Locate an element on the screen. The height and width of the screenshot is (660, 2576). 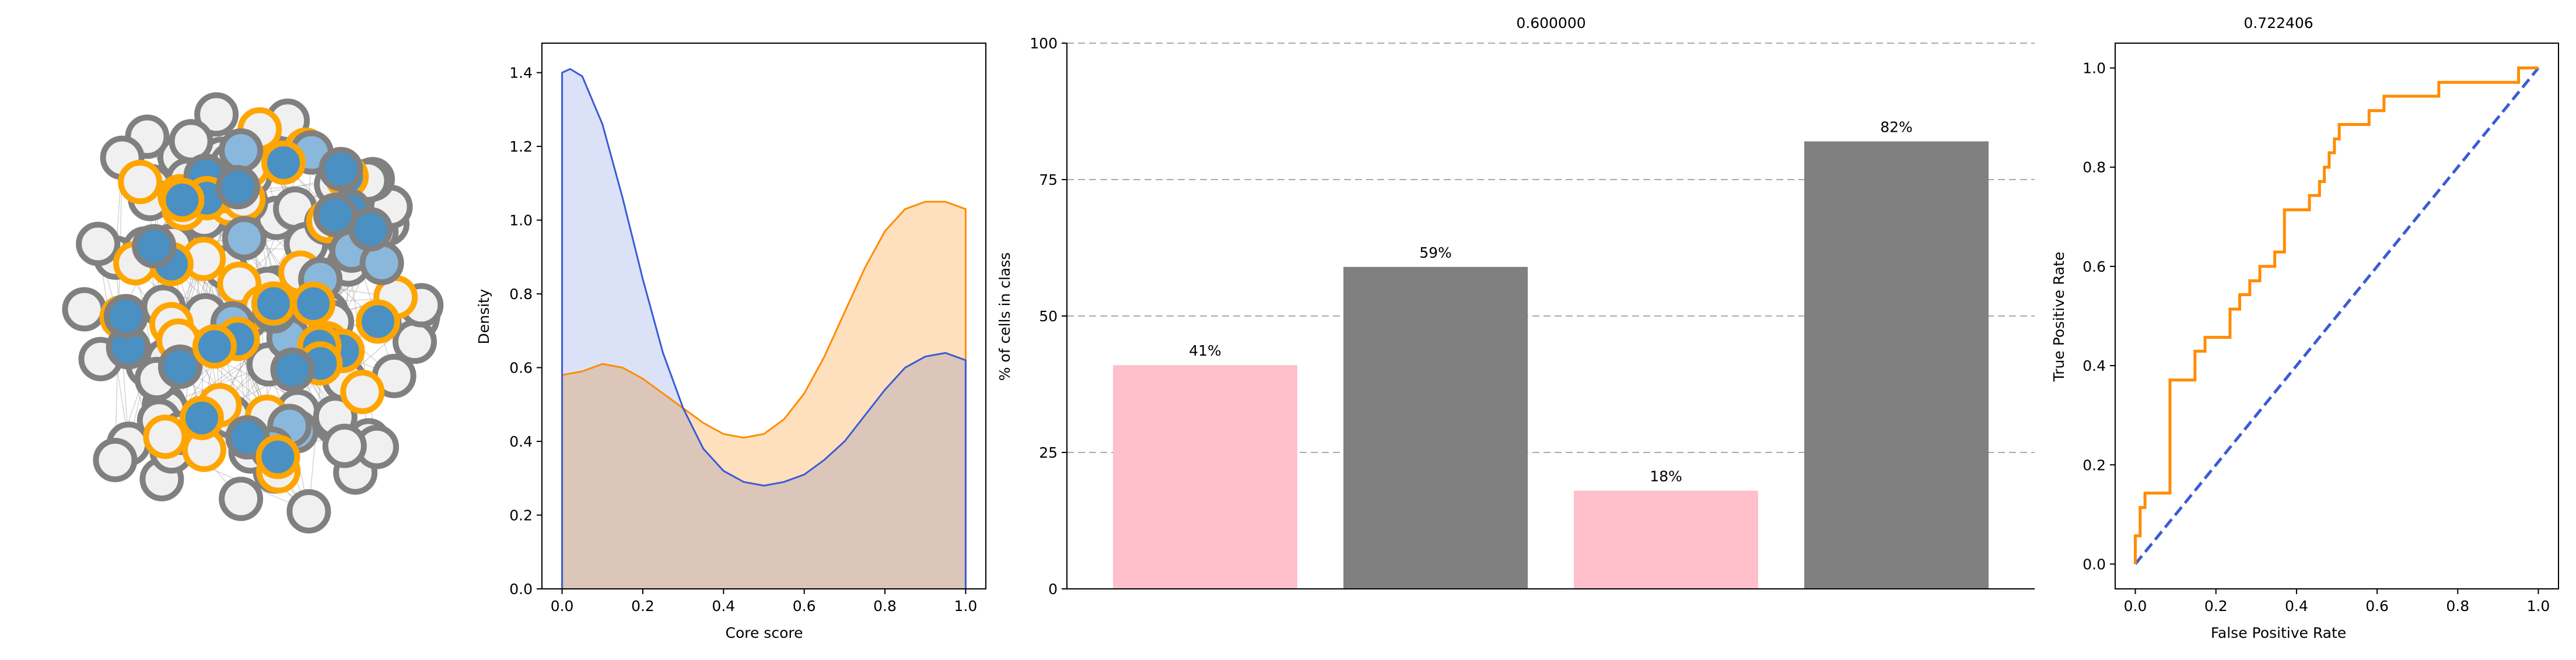
density-y-tick-label: 0.4 is located at coordinates (521, 442).